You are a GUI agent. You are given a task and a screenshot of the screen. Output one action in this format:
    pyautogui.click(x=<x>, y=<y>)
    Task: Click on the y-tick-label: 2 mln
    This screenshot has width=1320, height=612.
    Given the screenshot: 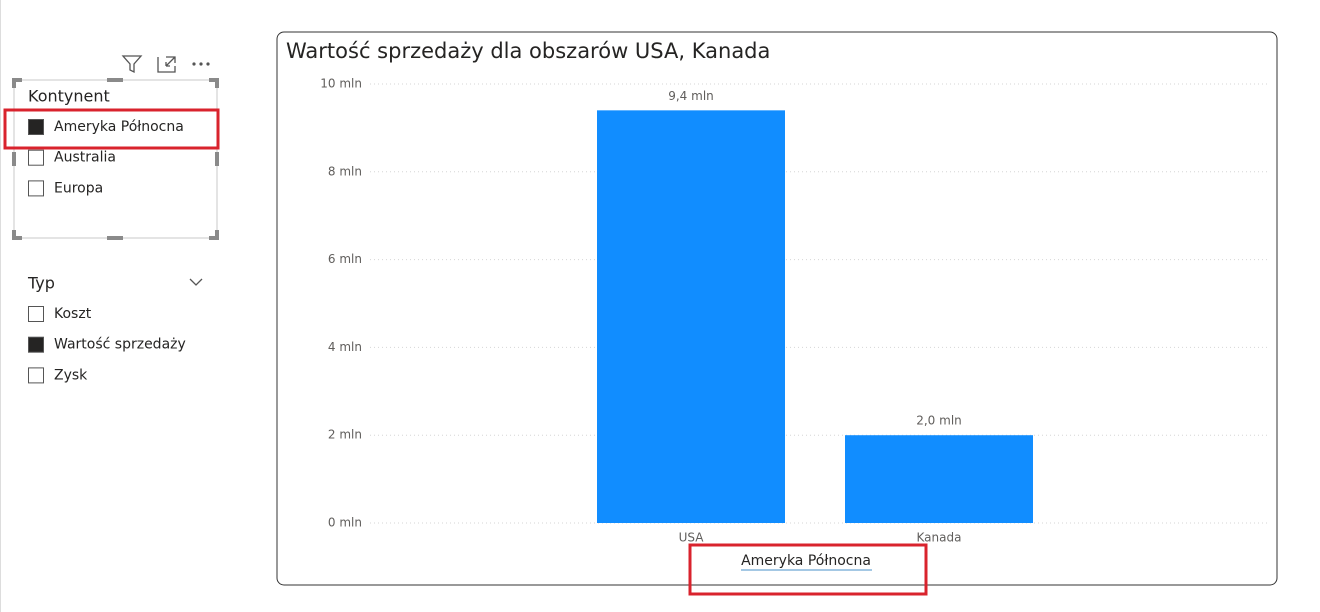 What is the action you would take?
    pyautogui.click(x=345, y=435)
    